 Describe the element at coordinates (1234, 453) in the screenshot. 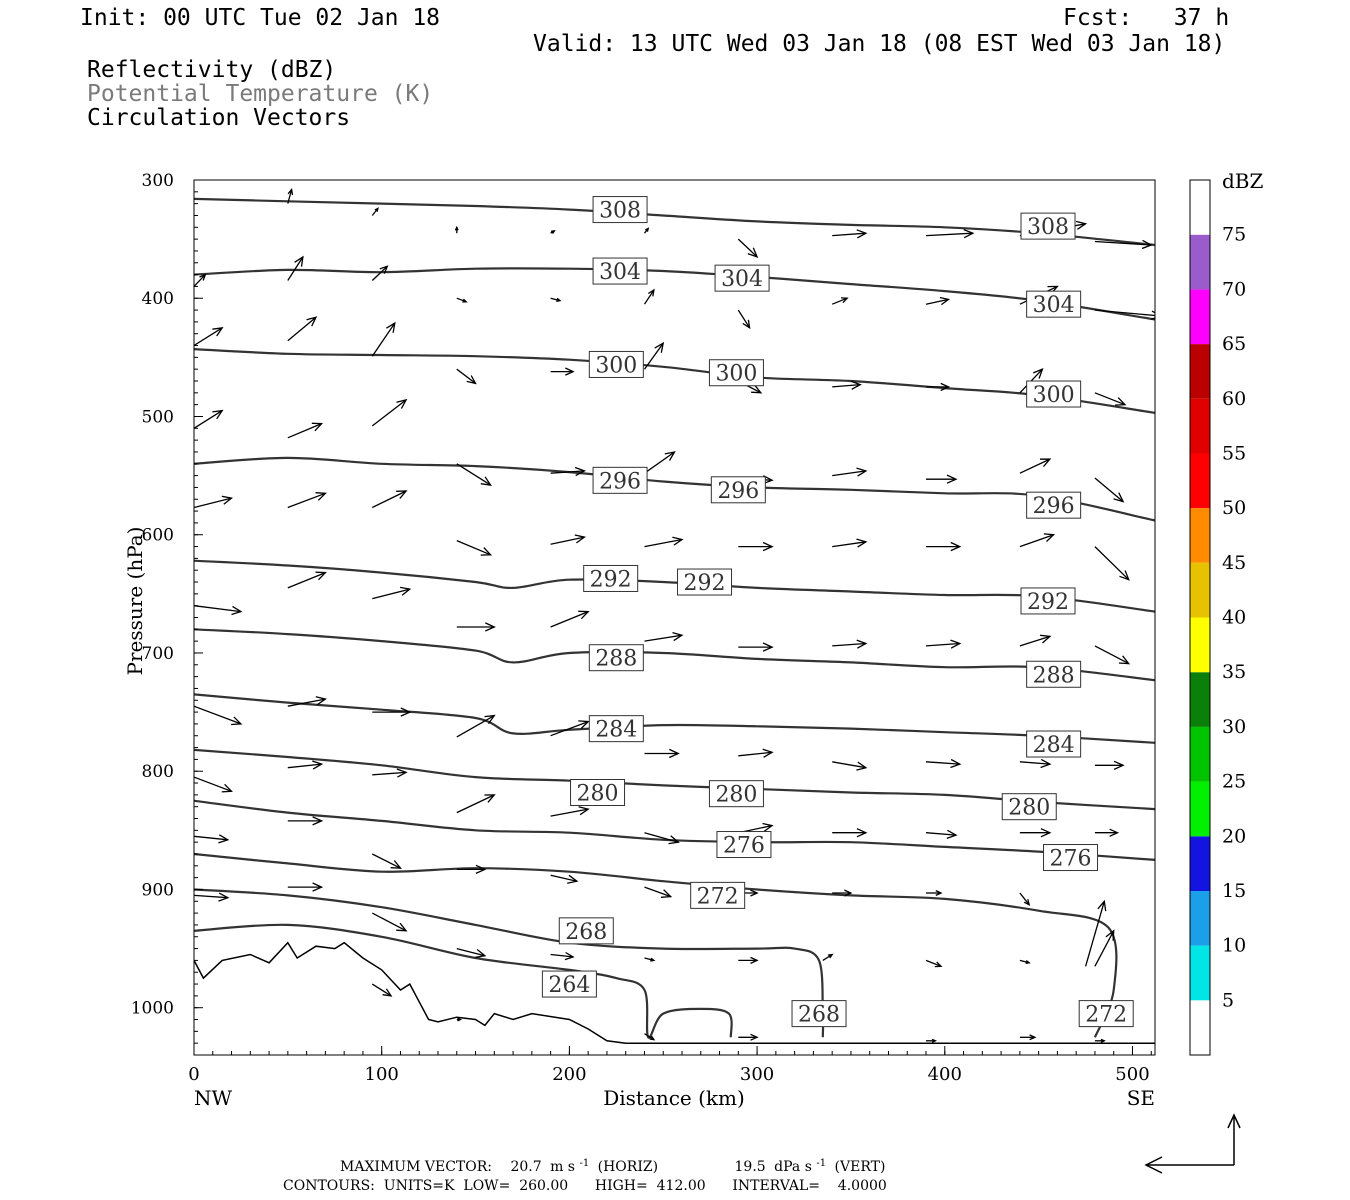

I see `colorbar-tick-label: 55` at that location.